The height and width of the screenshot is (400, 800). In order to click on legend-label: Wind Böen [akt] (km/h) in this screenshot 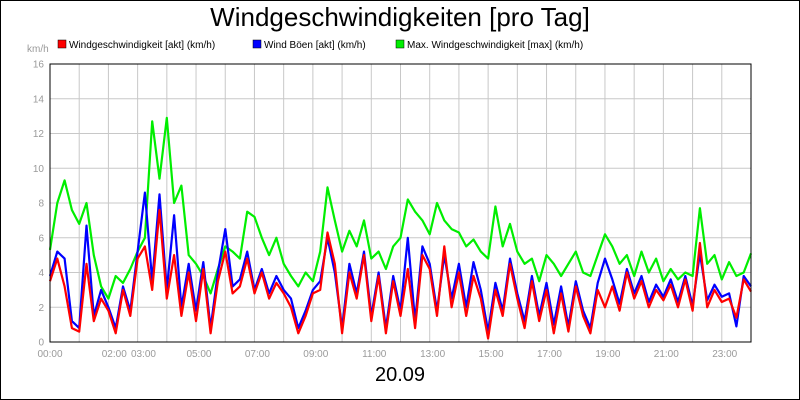, I will do `click(315, 45)`.